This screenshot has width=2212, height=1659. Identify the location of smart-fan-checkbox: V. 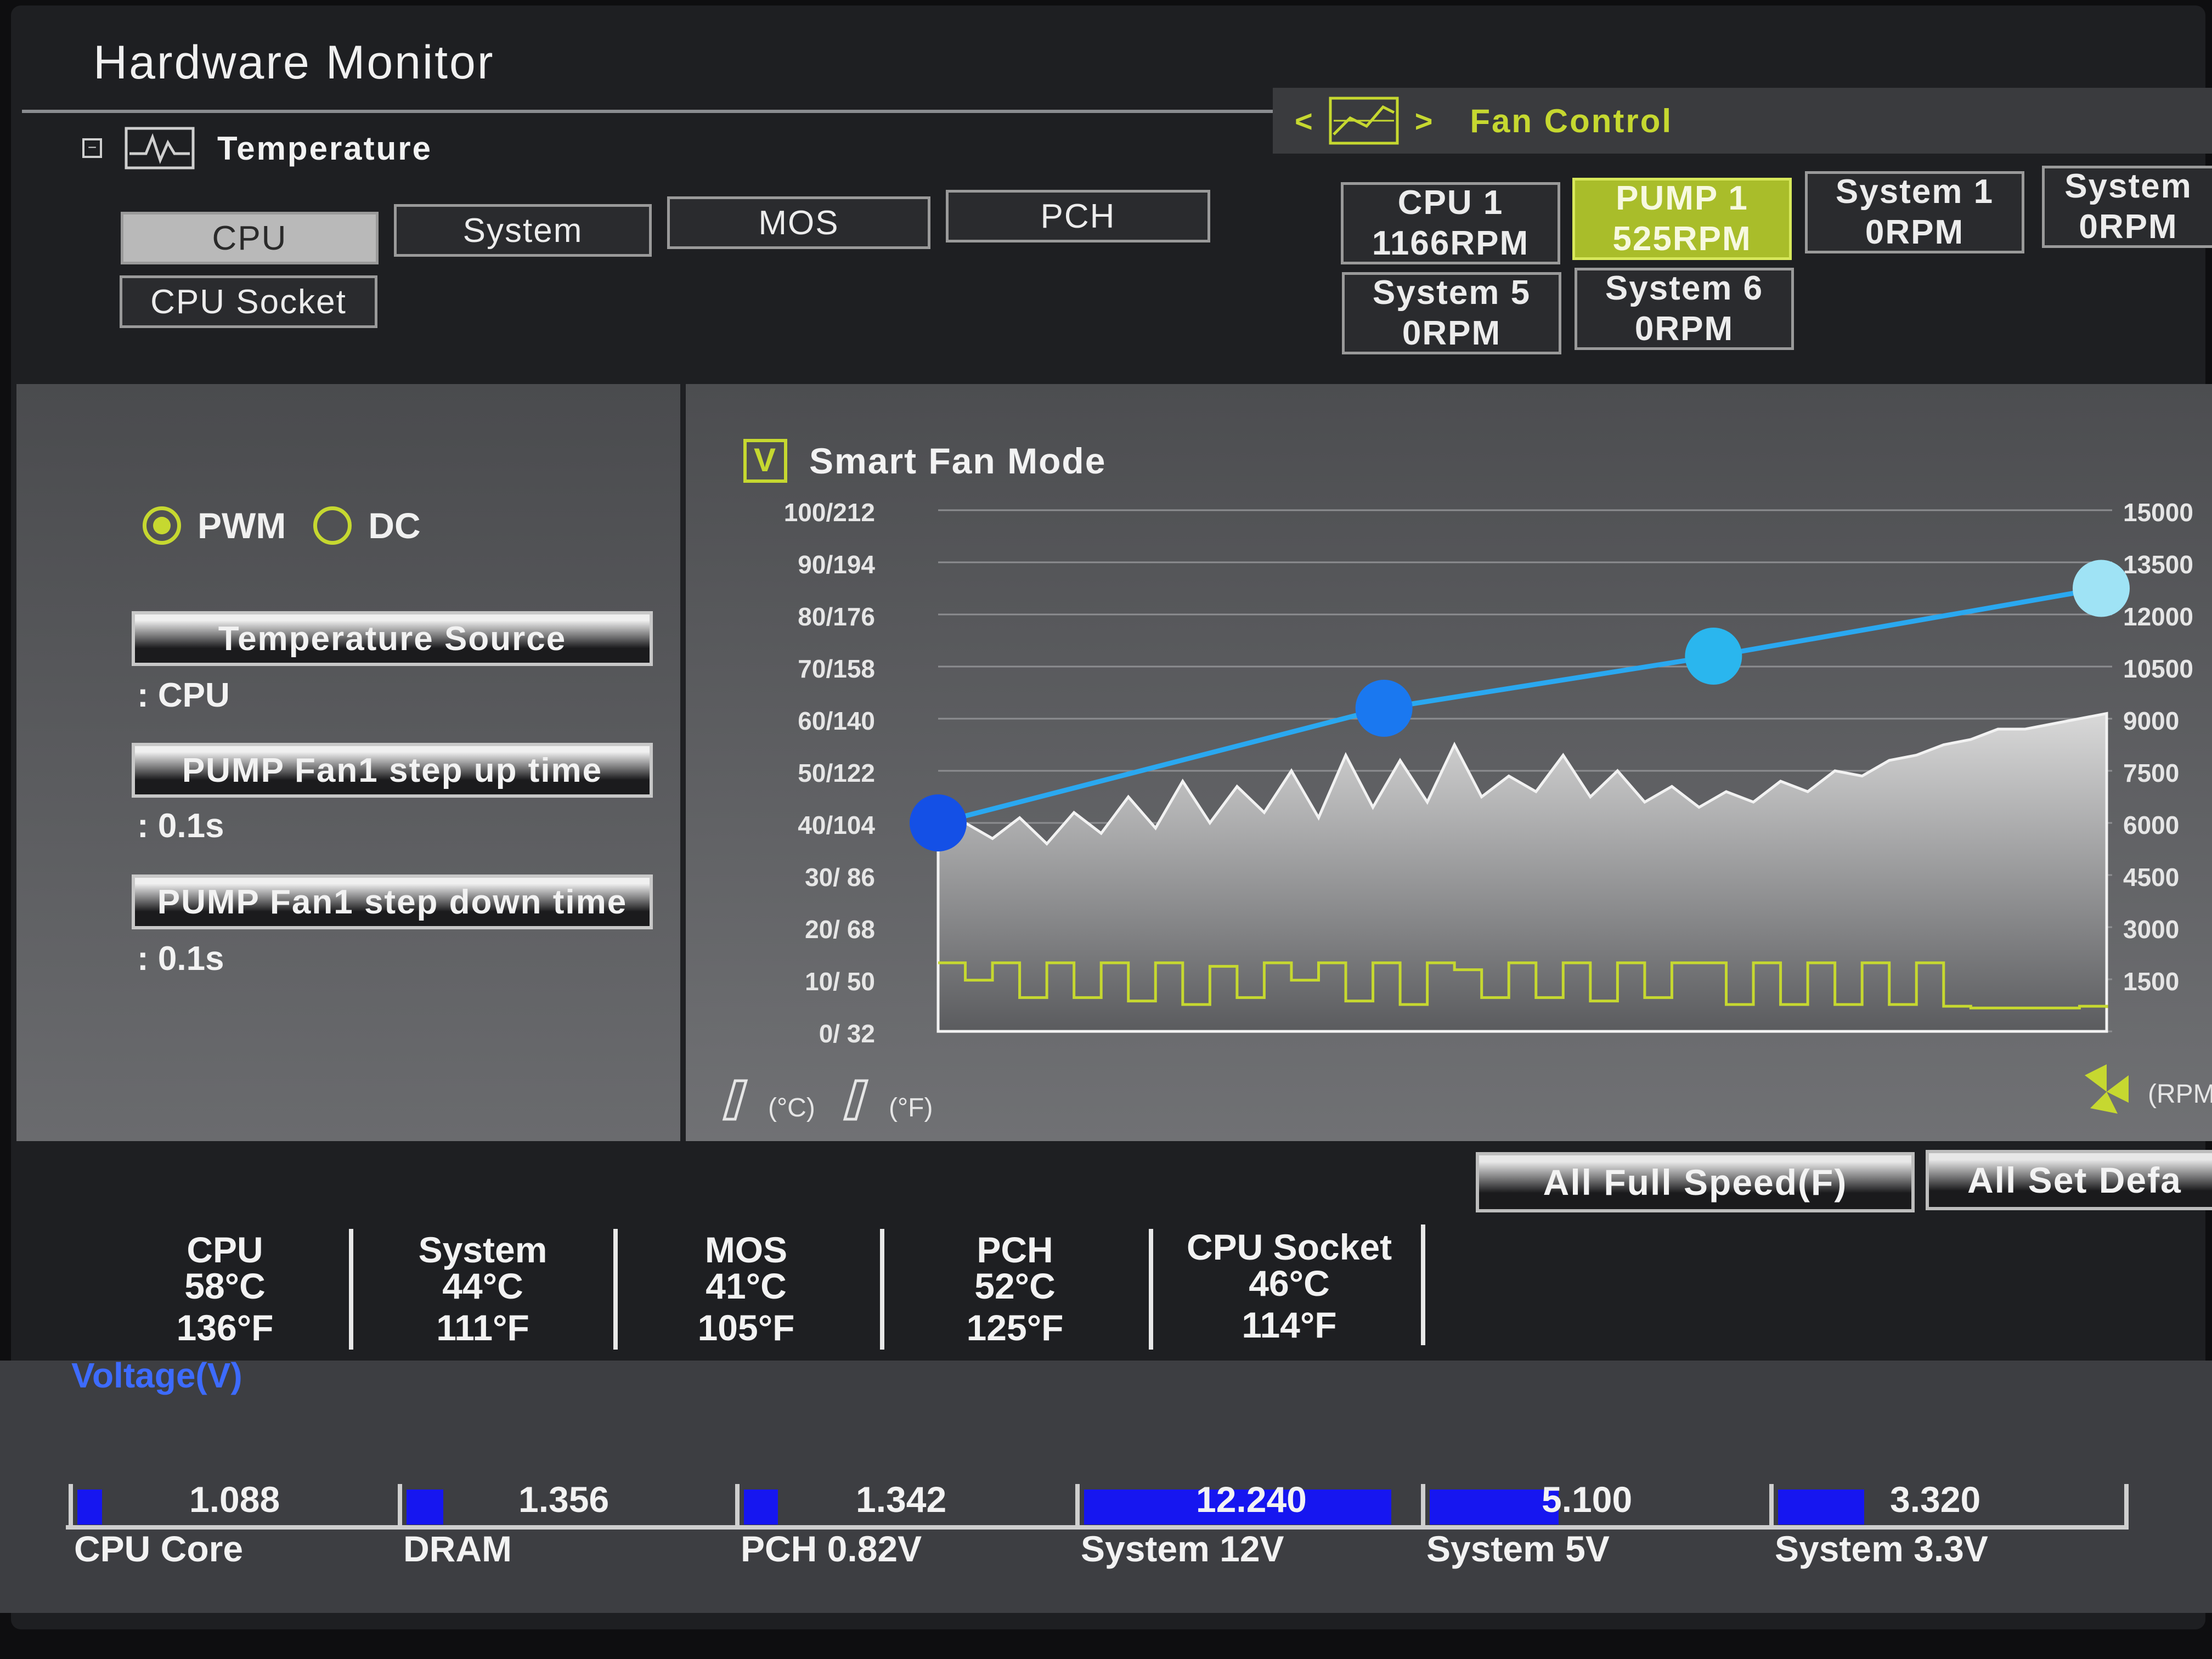
(765, 461).